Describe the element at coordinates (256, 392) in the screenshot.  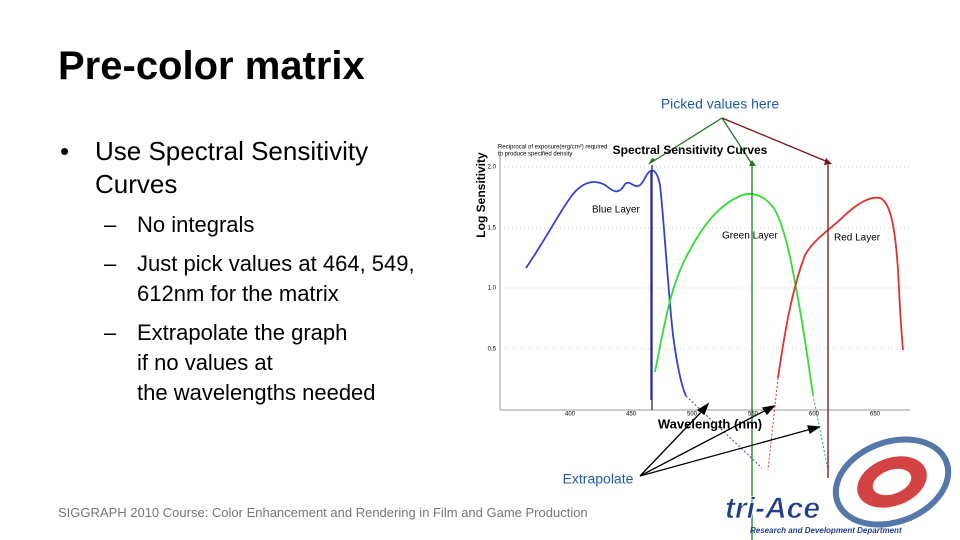
I see `sub-text: the wavelengths needed` at that location.